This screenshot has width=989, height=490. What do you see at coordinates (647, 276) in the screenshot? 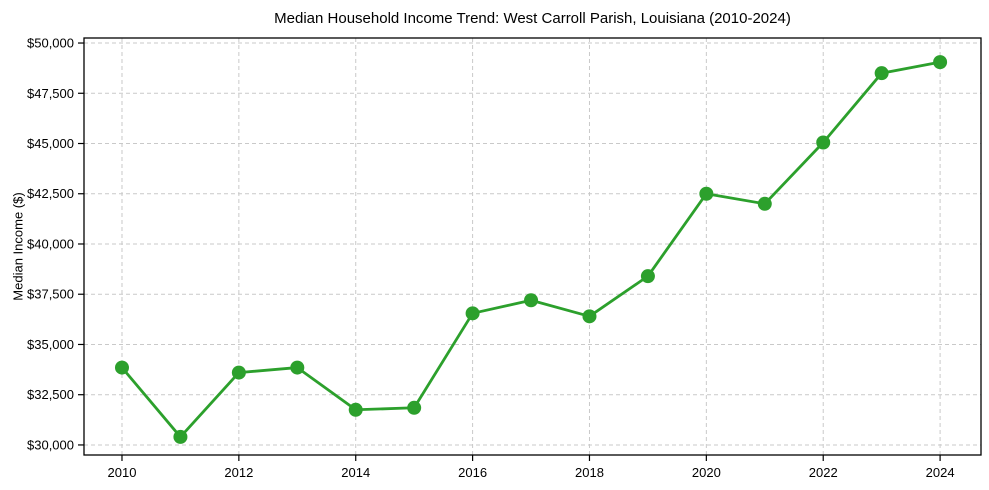
I see `data-point-2019` at bounding box center [647, 276].